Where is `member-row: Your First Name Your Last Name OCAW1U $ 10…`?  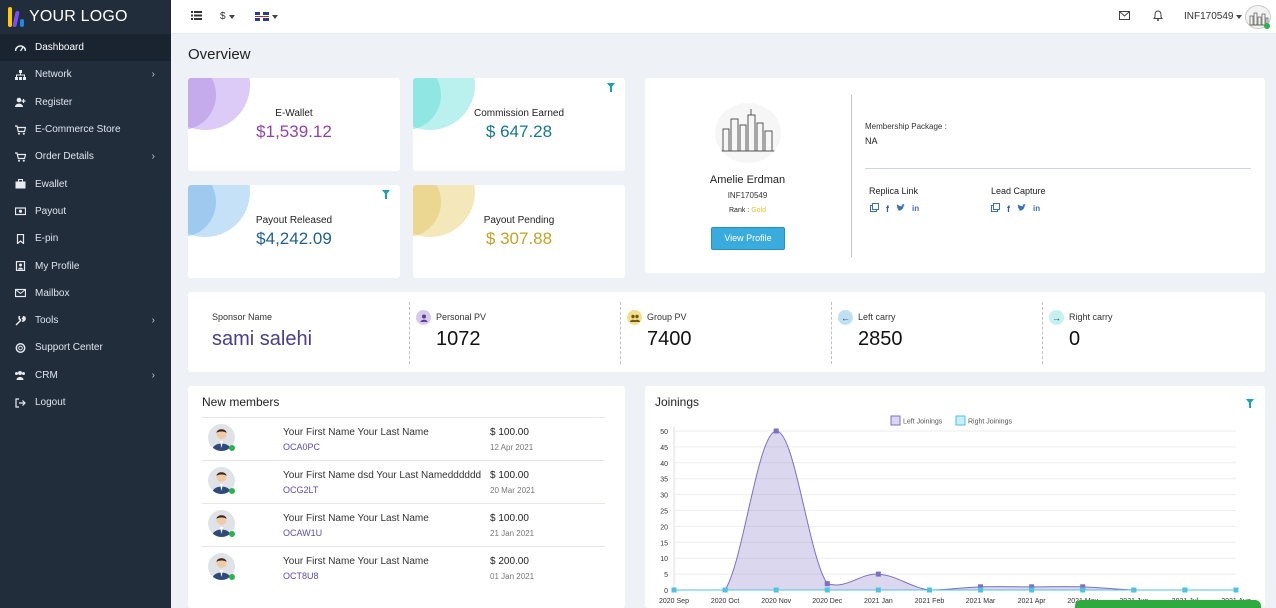 member-row: Your First Name Your Last Name OCAW1U $ 10… is located at coordinates (403, 524).